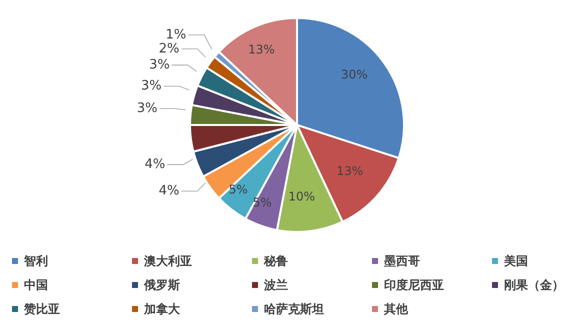 The width and height of the screenshot is (571, 334). I want to click on legend-label: 俄罗斯, so click(162, 285).